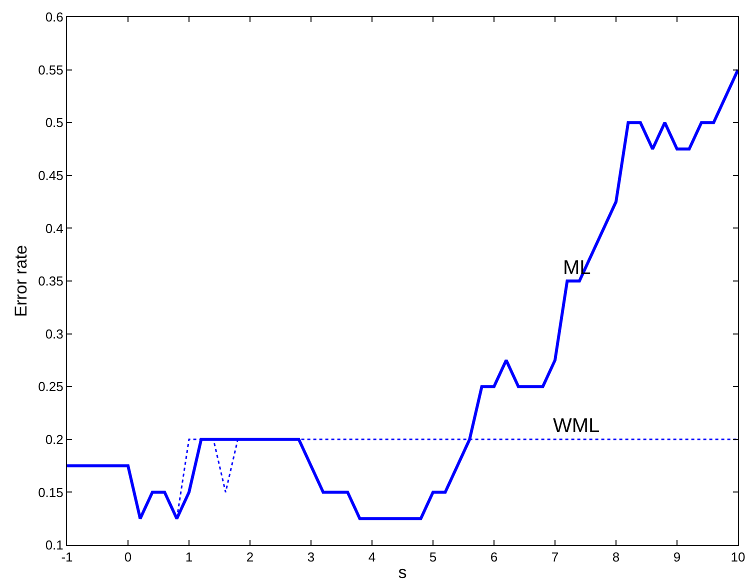 The height and width of the screenshot is (588, 755). I want to click on y-tick-label: 0.3, so click(54, 334).